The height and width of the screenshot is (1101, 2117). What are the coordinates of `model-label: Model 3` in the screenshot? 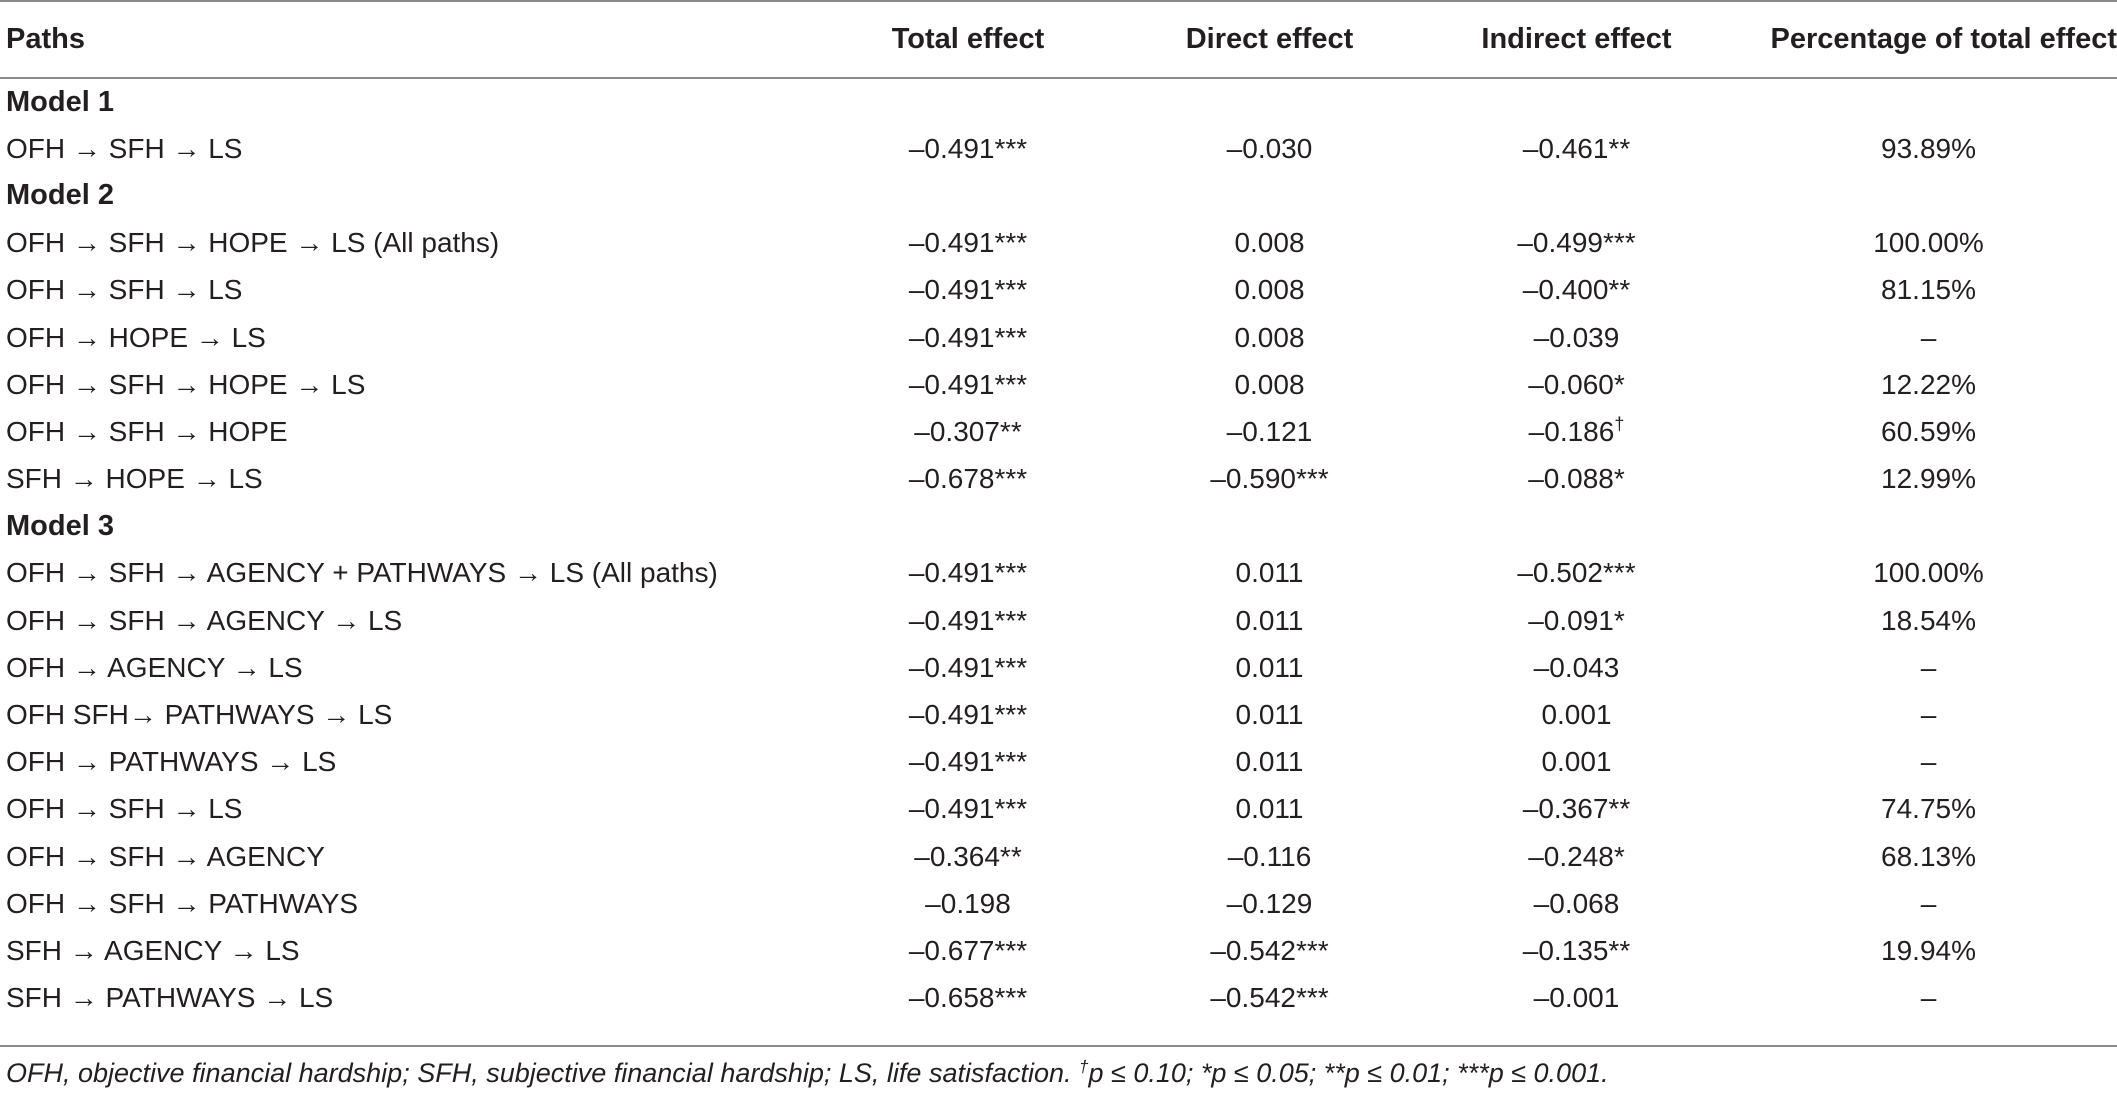 It's located at (60, 525).